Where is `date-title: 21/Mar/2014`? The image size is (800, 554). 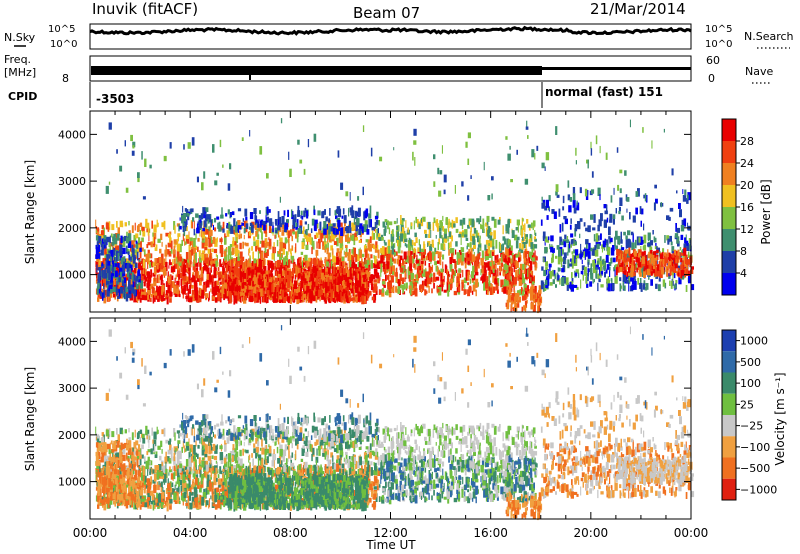
date-title: 21/Mar/2014 is located at coordinates (638, 9).